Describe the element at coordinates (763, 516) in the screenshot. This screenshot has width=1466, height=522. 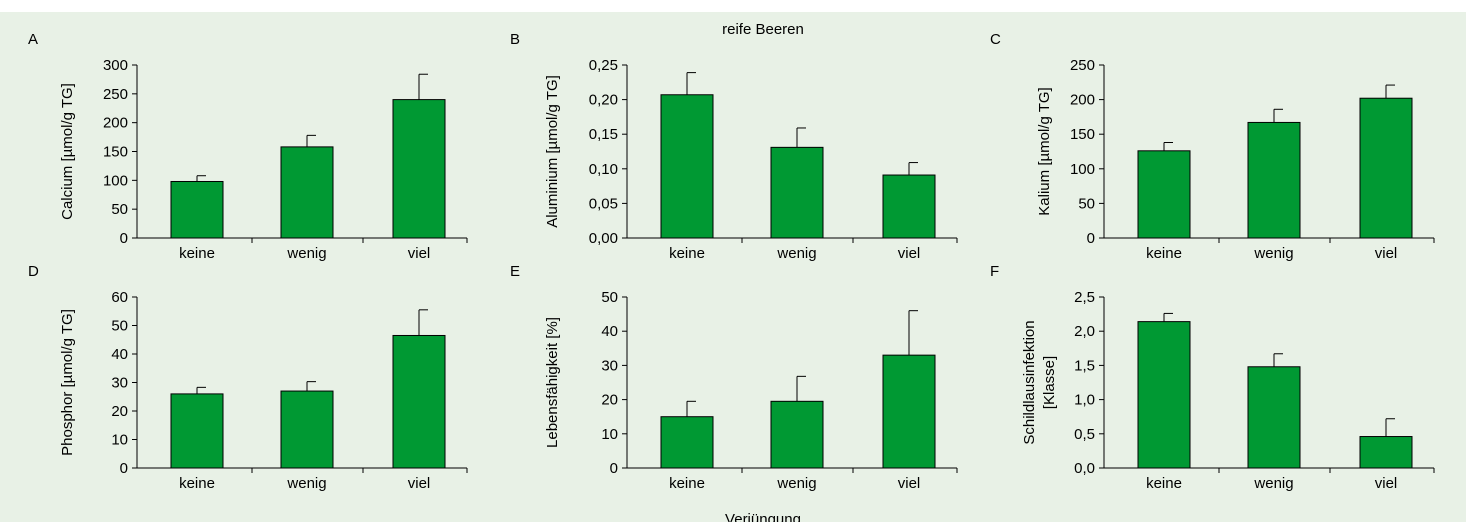
I see `figure-bottom-label: Verjüngung` at that location.